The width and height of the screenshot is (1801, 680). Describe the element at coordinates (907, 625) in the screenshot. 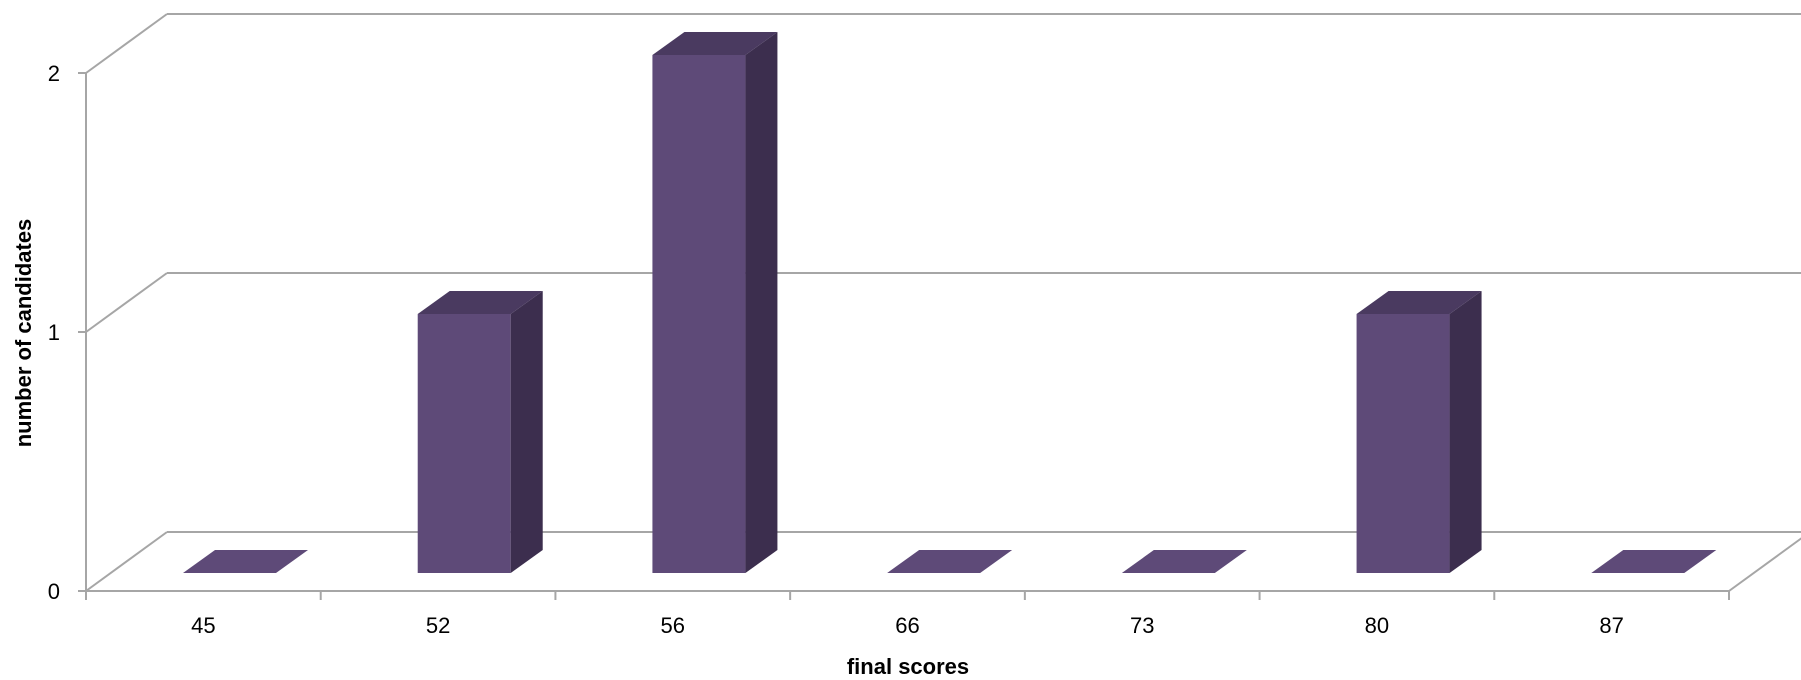

I see `x-tick-label: 66` at that location.